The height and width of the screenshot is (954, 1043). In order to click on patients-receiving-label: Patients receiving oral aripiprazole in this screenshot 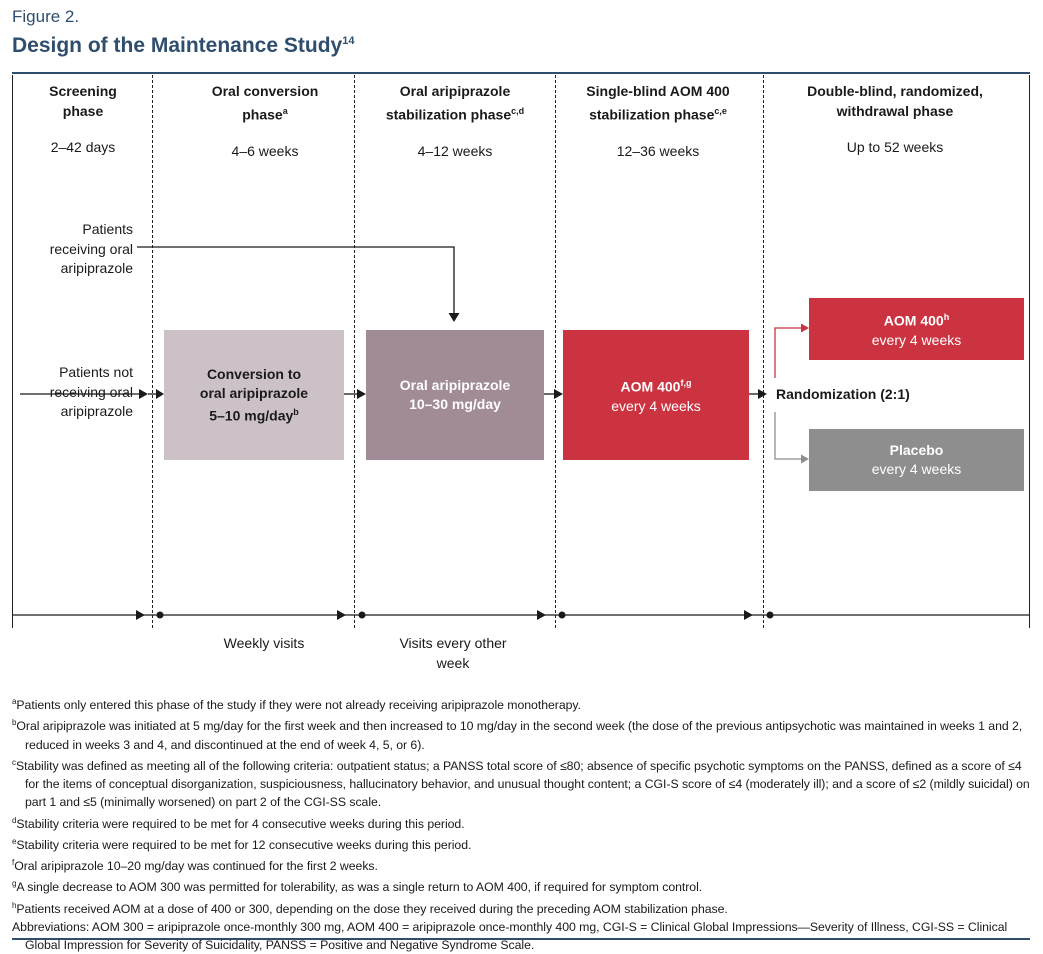, I will do `click(91, 248)`.